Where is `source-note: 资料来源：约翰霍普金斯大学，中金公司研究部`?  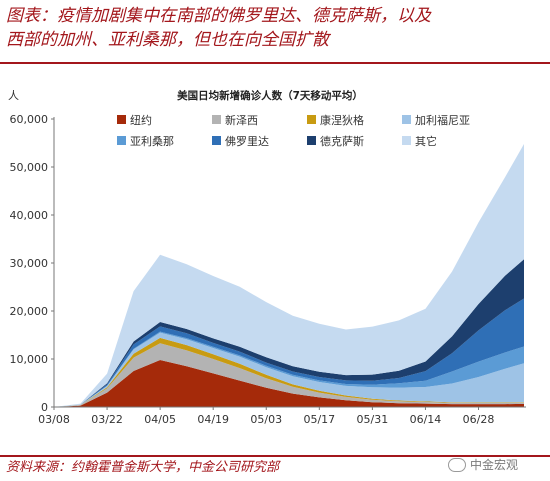
source-note: 资料来源：约翰霍普金斯大学，中金公司研究部 is located at coordinates (143, 467).